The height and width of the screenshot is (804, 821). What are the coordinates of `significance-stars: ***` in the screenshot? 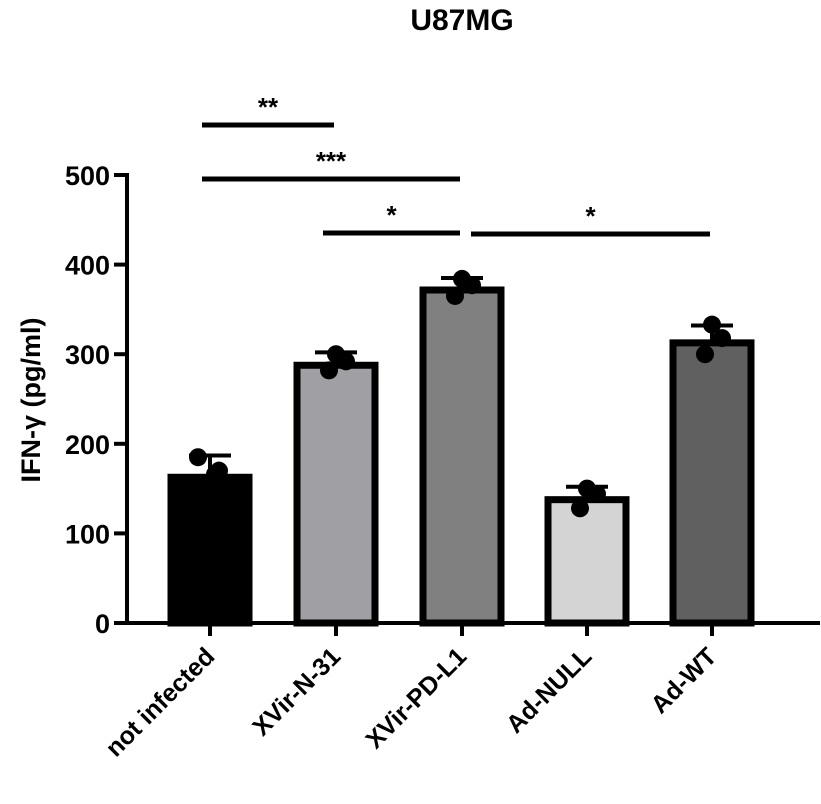 It's located at (331, 161).